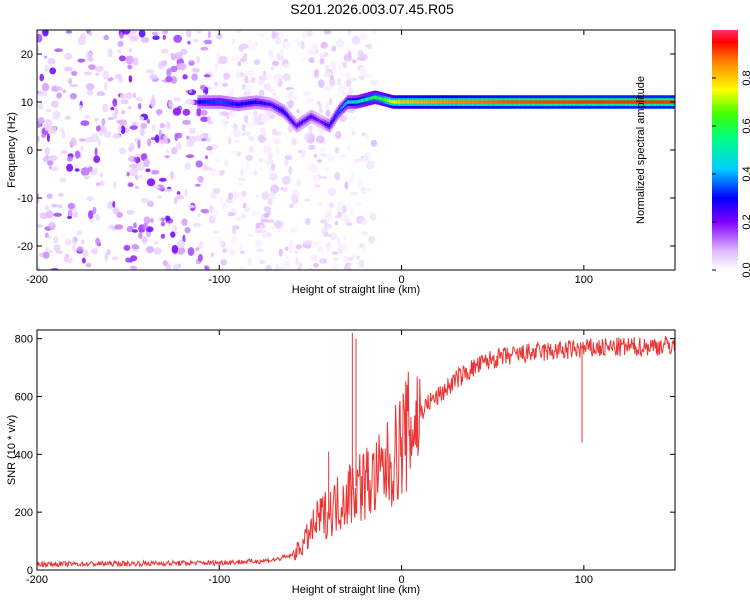  What do you see at coordinates (725, 150) in the screenshot?
I see `colorbar-gradient` at bounding box center [725, 150].